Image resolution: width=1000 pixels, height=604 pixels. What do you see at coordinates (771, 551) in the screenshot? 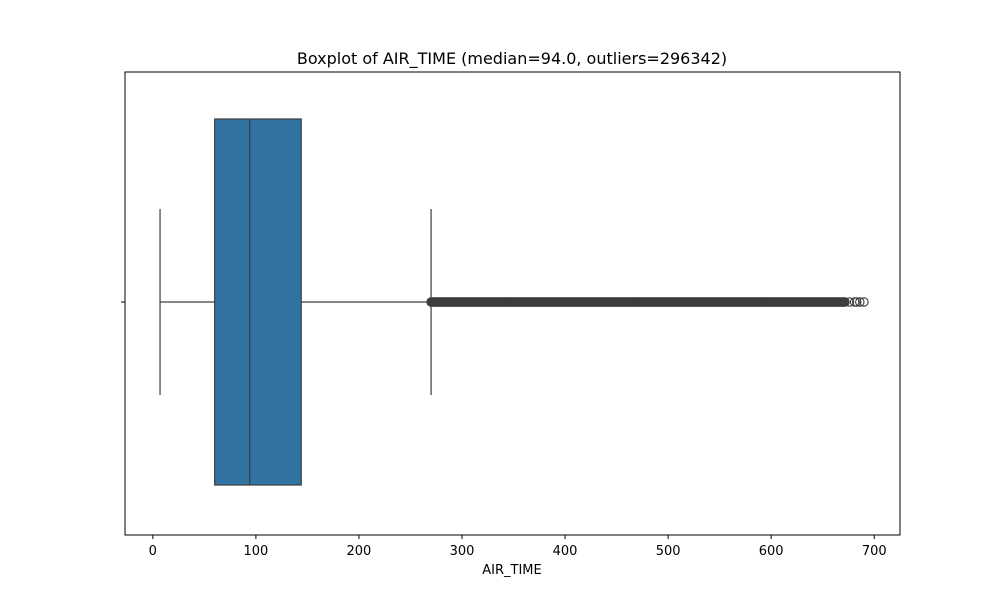
I see `x-tick-label: 600` at bounding box center [771, 551].